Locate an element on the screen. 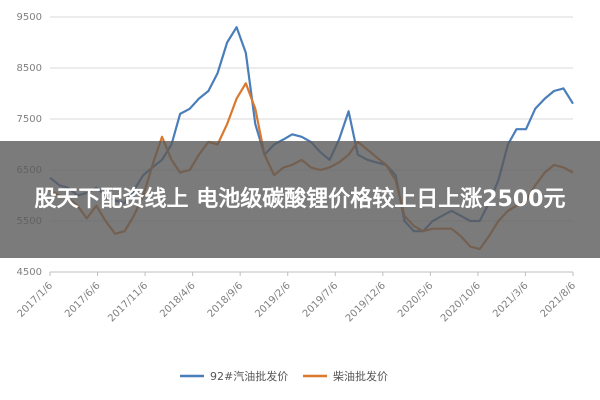 The height and width of the screenshot is (400, 600). x-tick-label: 2020/10/6 is located at coordinates (461, 302).